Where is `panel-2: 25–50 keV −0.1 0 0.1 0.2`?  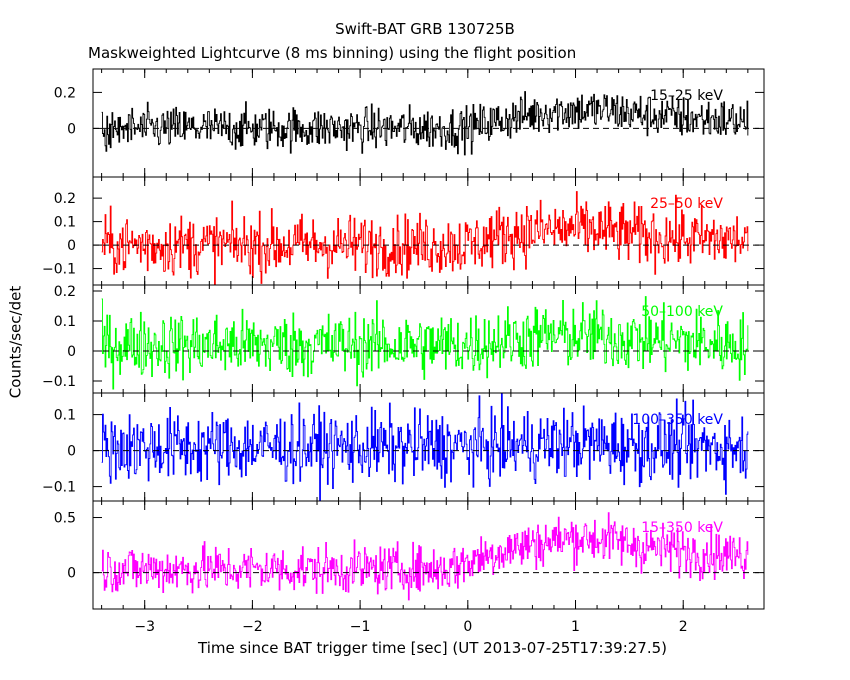 panel-2: 25–50 keV −0.1 0 0.1 0.2 is located at coordinates (403, 231).